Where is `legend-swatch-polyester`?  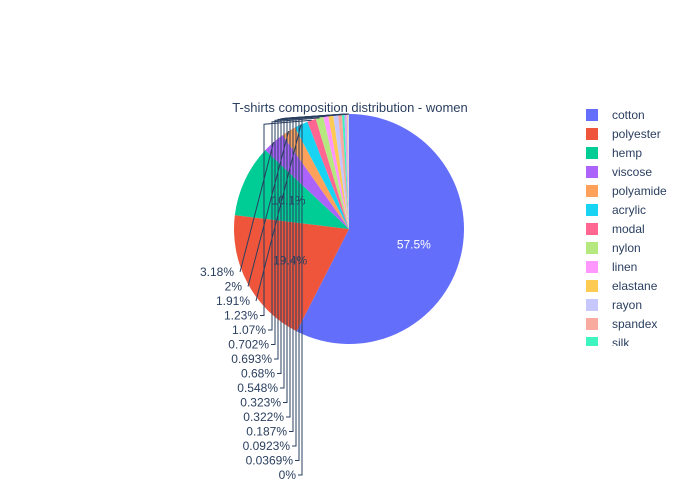
legend-swatch-polyester is located at coordinates (592, 134).